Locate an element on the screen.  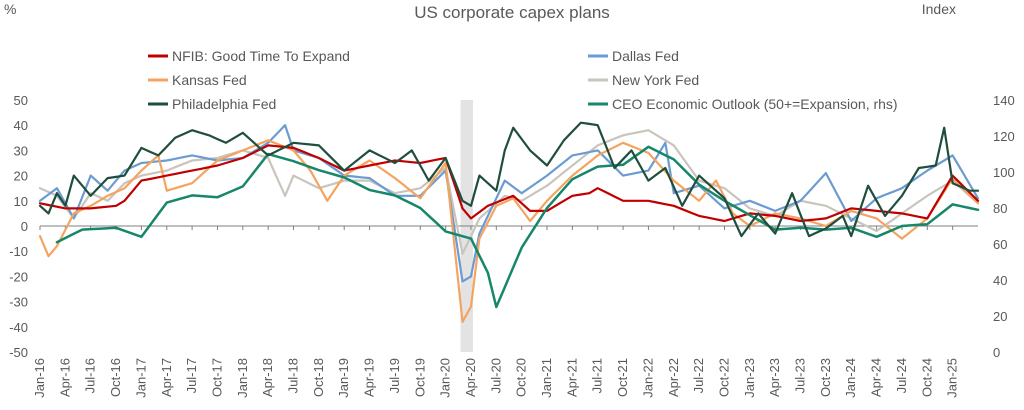
x-tick-label: Jul-23 is located at coordinates (800, 375).